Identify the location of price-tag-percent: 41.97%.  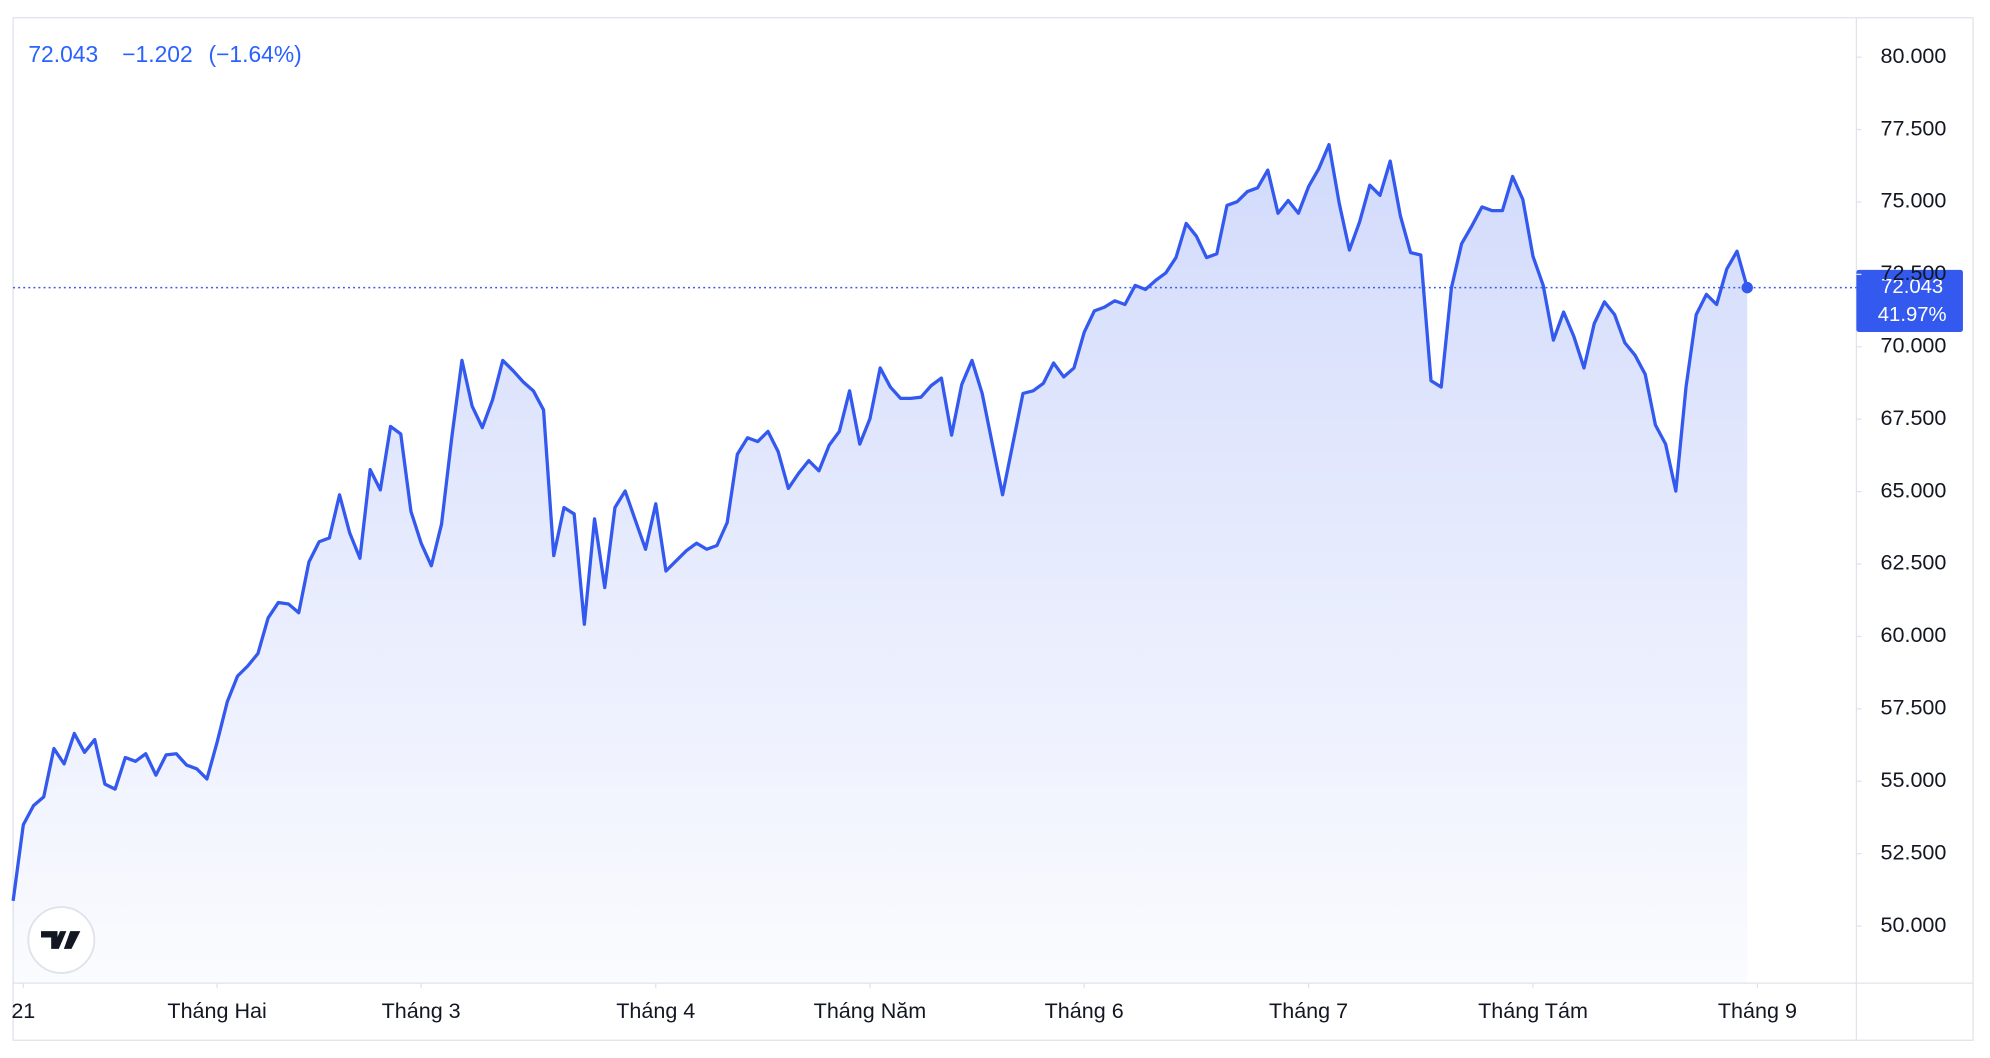
(1912, 315).